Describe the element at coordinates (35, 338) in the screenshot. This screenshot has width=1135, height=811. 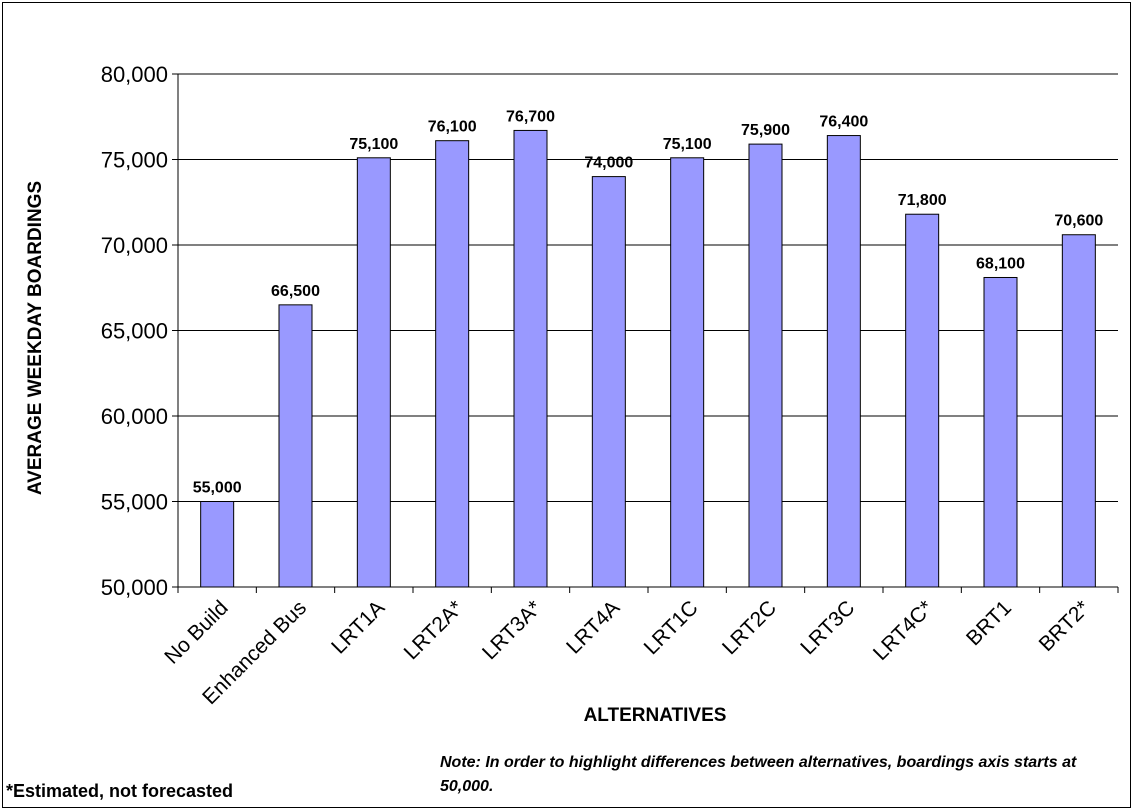
I see `y-axis-title: AVERAGE WEEKDAY BOARDINGS` at that location.